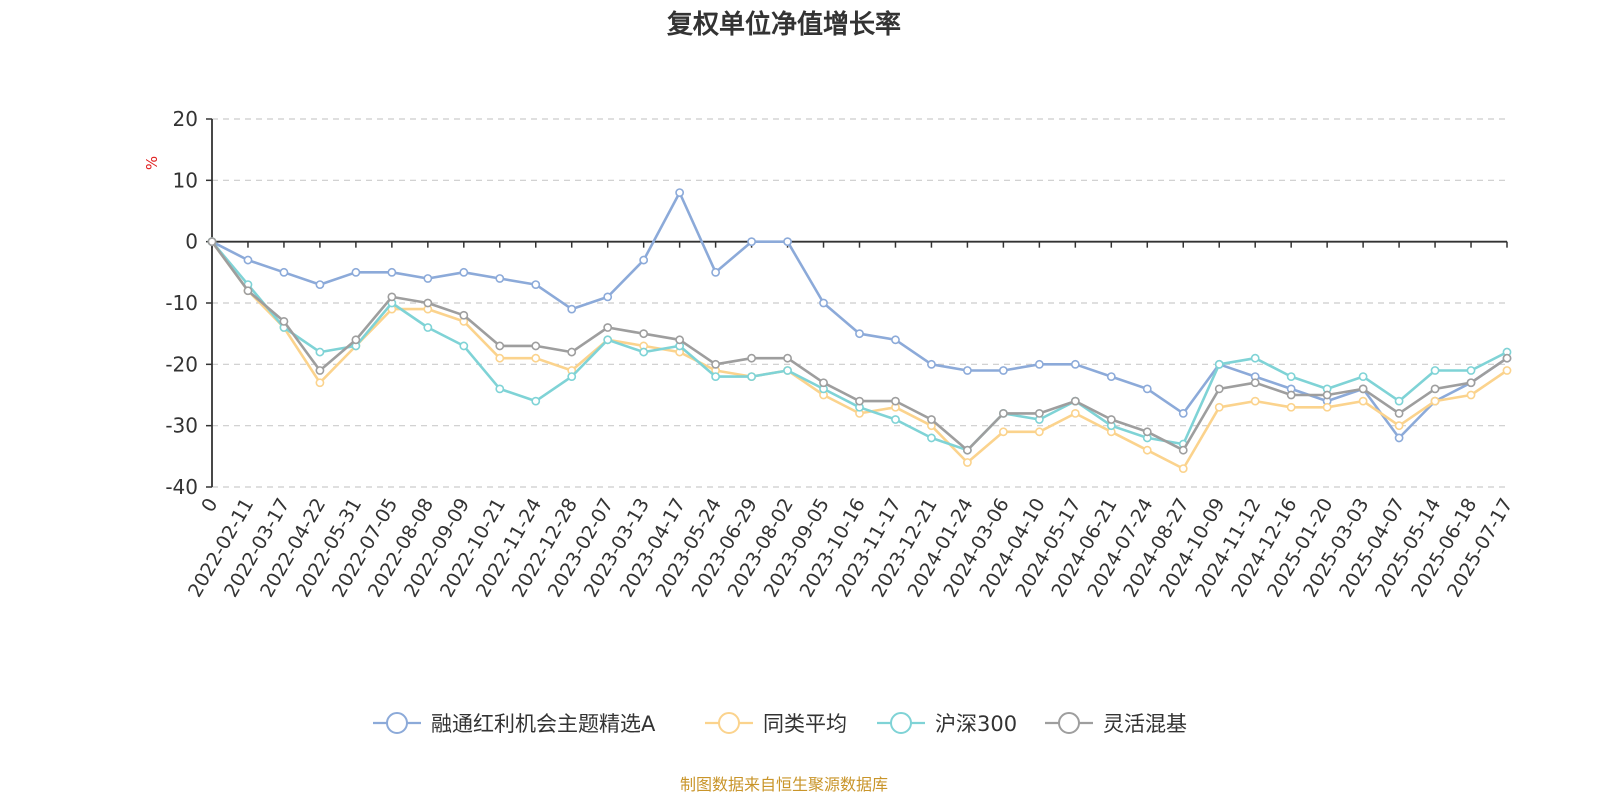 The width and height of the screenshot is (1600, 800). I want to click on legend-item-3: 沪深300, so click(947, 724).